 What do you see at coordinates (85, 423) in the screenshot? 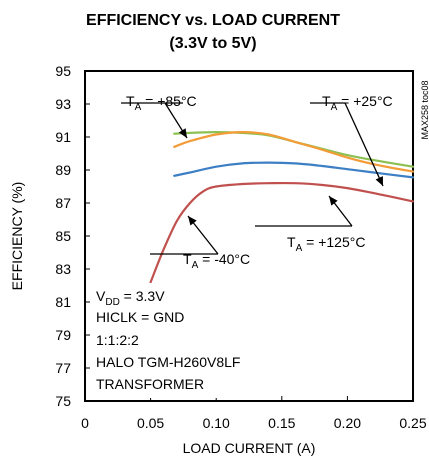
I see `x-tick-label: 0` at bounding box center [85, 423].